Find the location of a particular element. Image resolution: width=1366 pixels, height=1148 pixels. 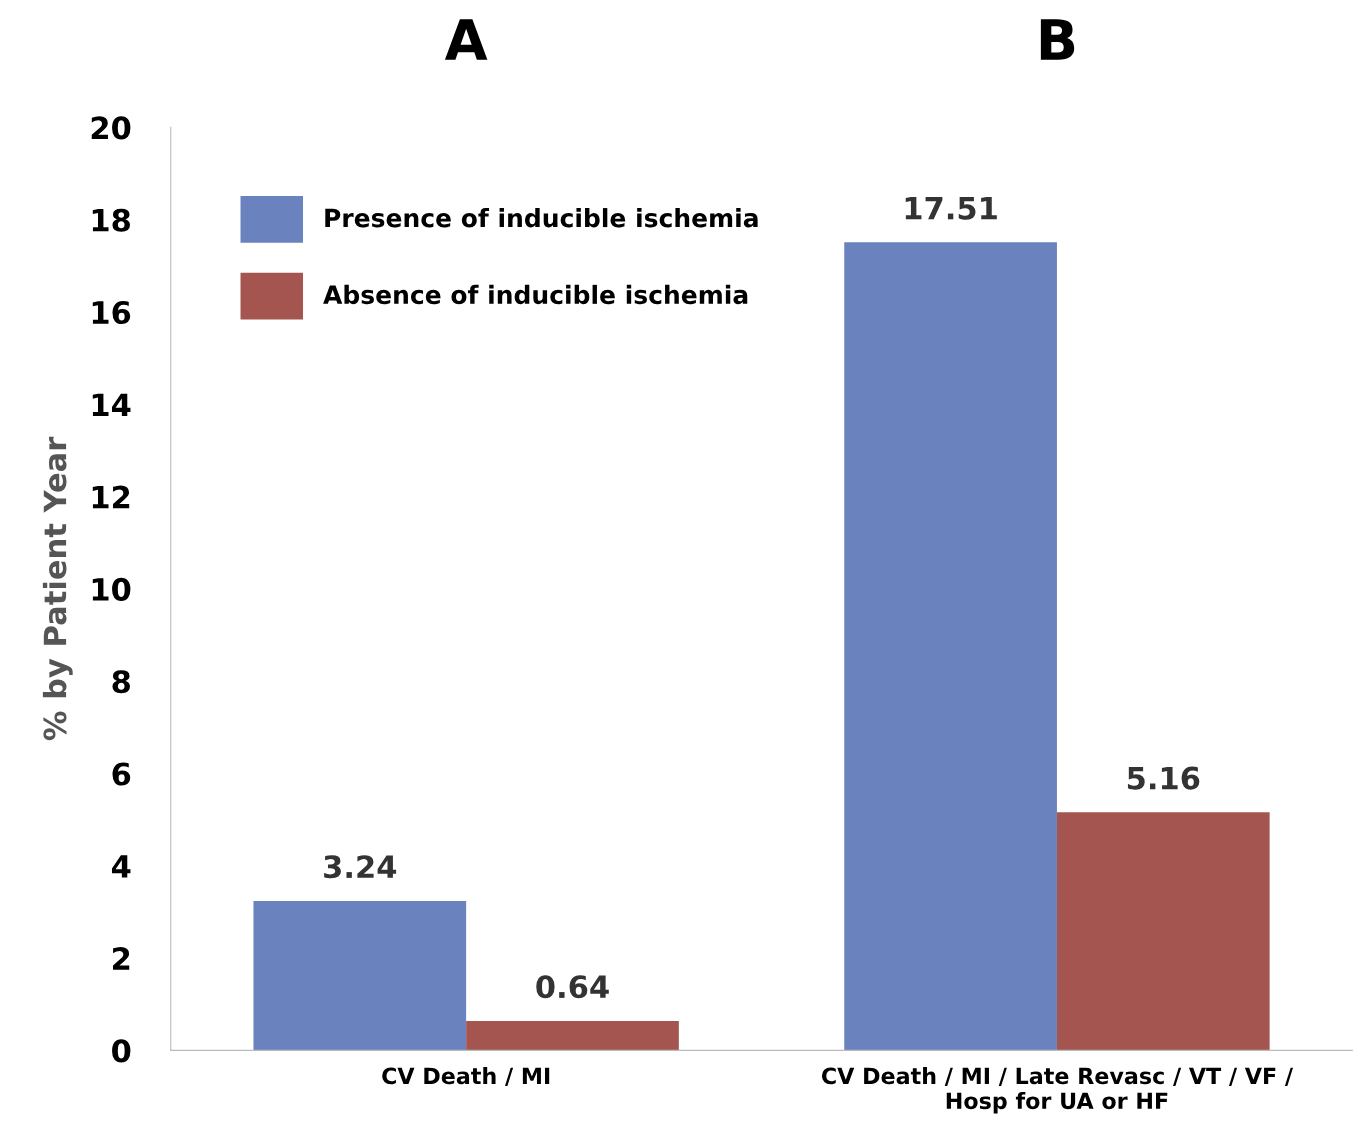

y-tick-label: 16 is located at coordinates (111, 312).